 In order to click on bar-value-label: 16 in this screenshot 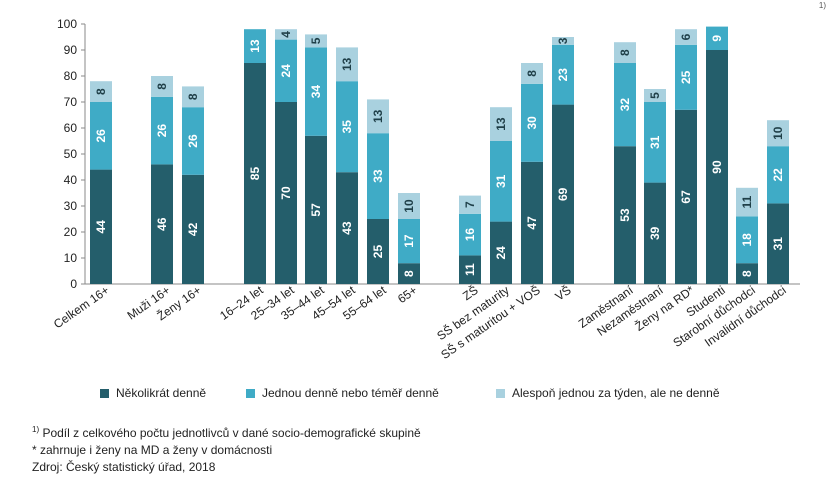, I will do `click(470, 235)`.